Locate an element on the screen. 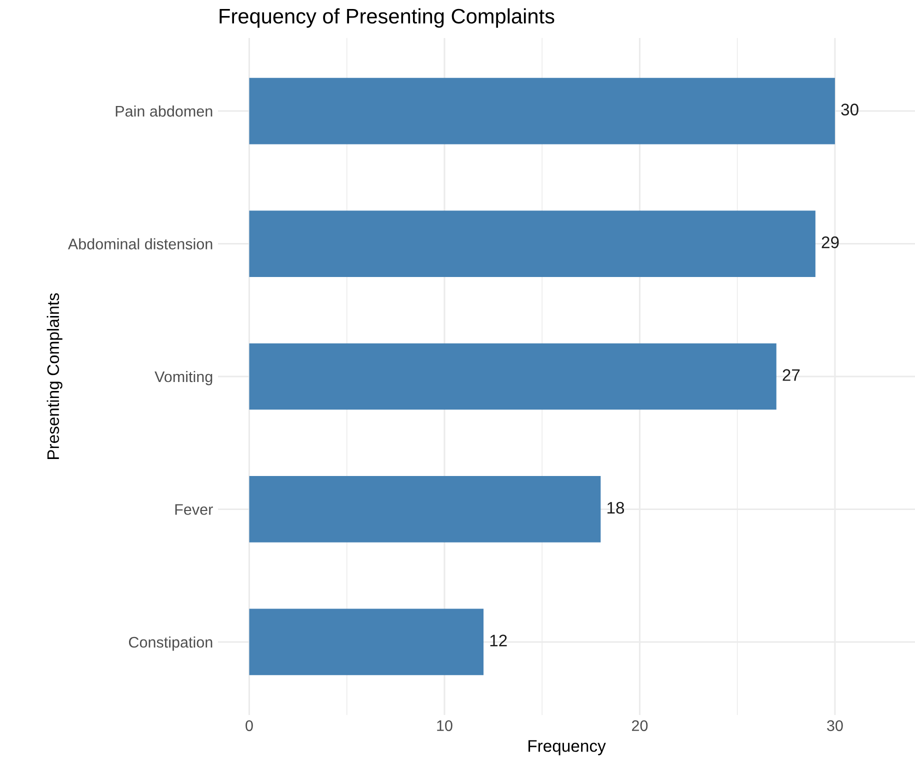  y-axis-title: Presenting Complaints is located at coordinates (54, 376).